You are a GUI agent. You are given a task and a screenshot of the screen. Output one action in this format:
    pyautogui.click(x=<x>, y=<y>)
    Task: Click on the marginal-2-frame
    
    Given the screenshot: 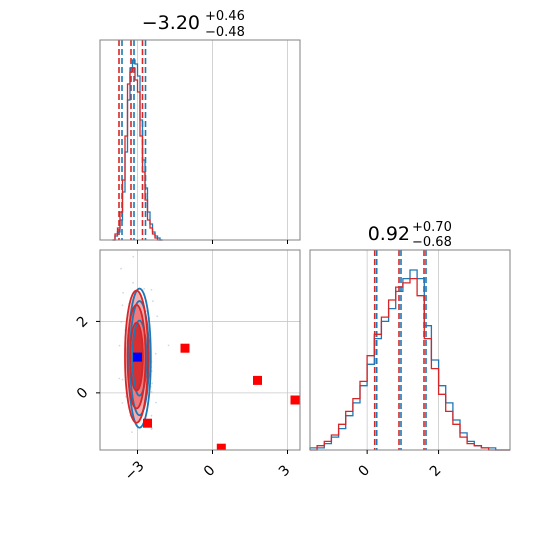 What is the action you would take?
    pyautogui.click(x=410, y=350)
    